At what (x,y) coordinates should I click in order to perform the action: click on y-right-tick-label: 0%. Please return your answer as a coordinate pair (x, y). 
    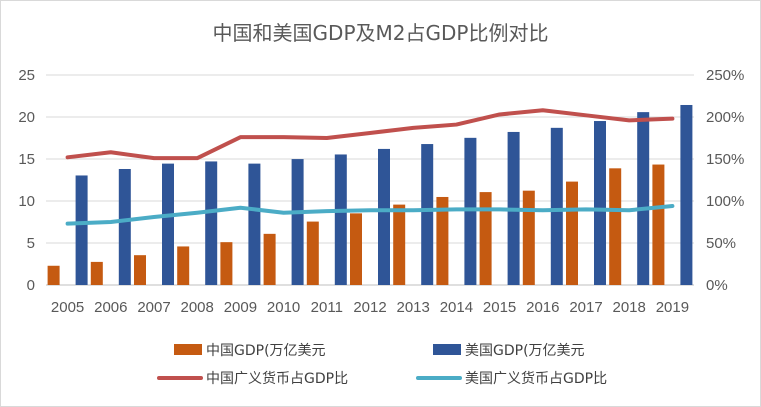
    Looking at the image, I should click on (717, 285).